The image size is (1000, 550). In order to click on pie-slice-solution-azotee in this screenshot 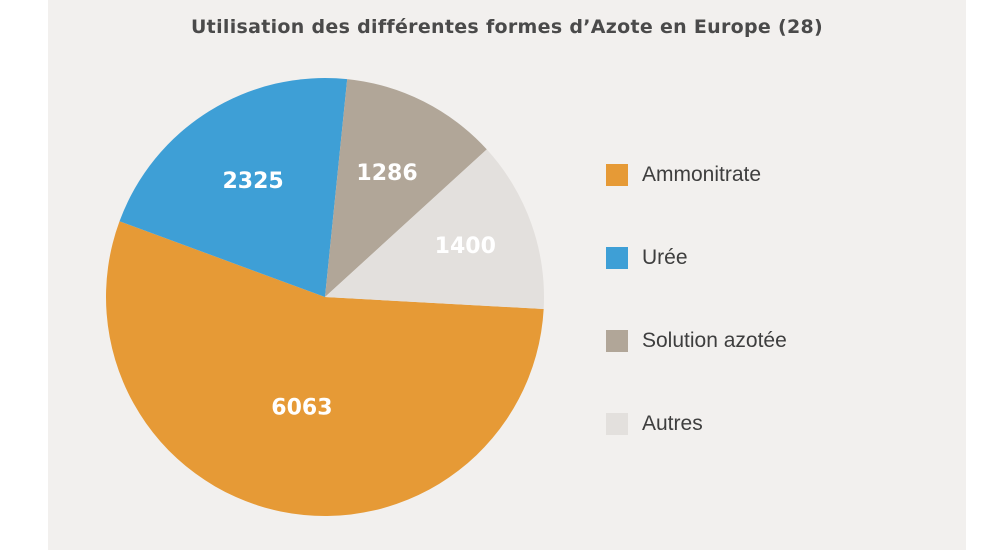, I will do `click(406, 188)`.